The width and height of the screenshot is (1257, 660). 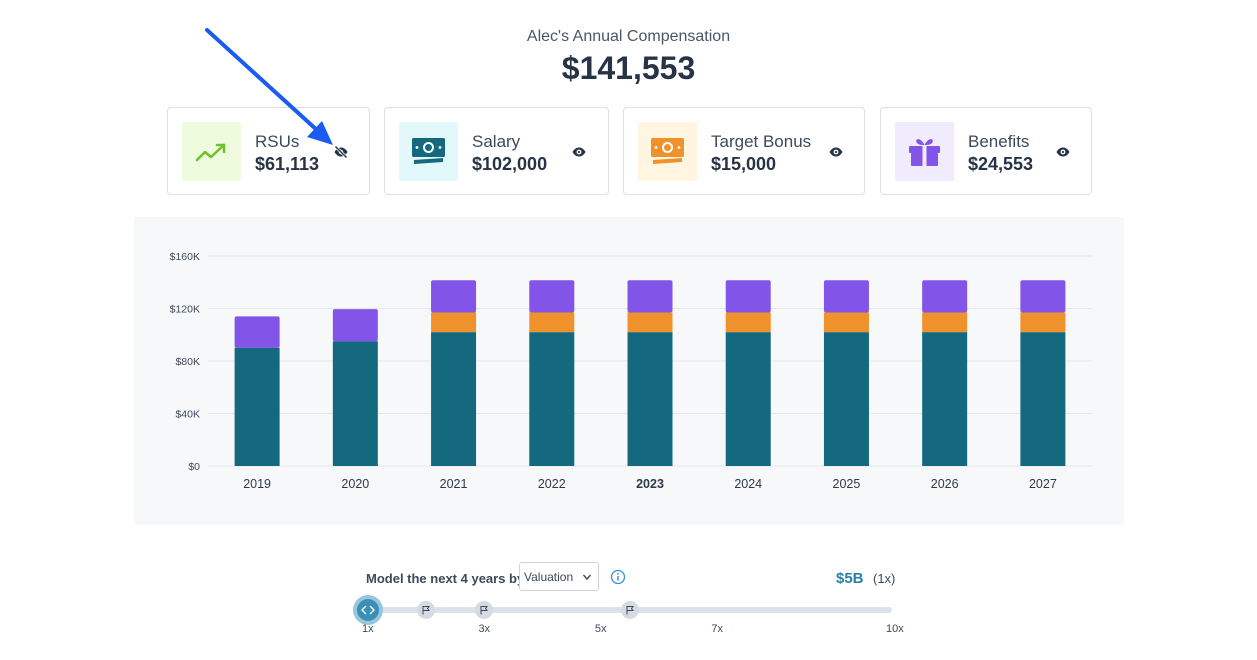 What do you see at coordinates (211, 151) in the screenshot?
I see `trending-up-icon` at bounding box center [211, 151].